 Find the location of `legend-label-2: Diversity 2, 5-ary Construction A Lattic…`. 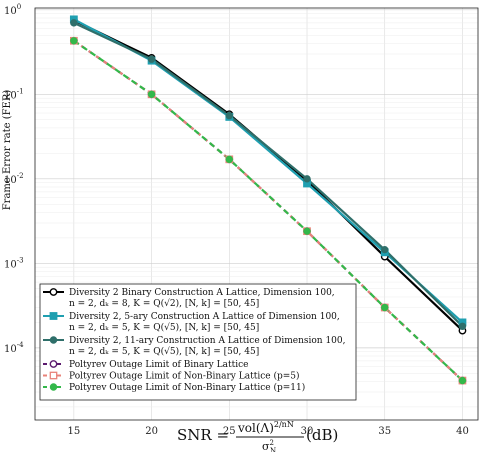

legend-label-2: Diversity 2, 5-ary Construction A Lattic… is located at coordinates (204, 317).